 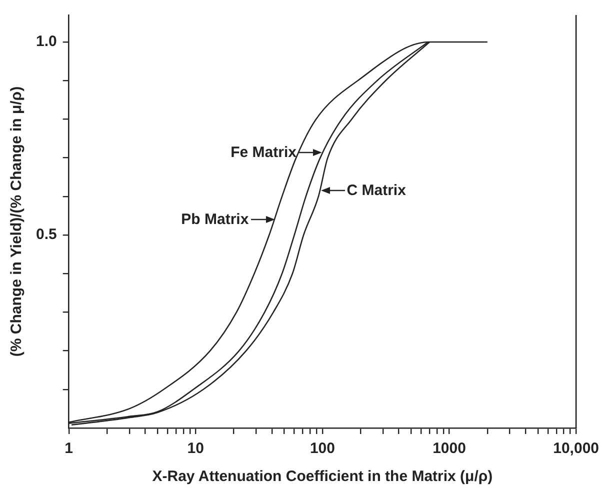 What do you see at coordinates (17, 221) in the screenshot?
I see `y-axis-title: (% Change in Yield)/(% Change in μ/ρ)` at bounding box center [17, 221].